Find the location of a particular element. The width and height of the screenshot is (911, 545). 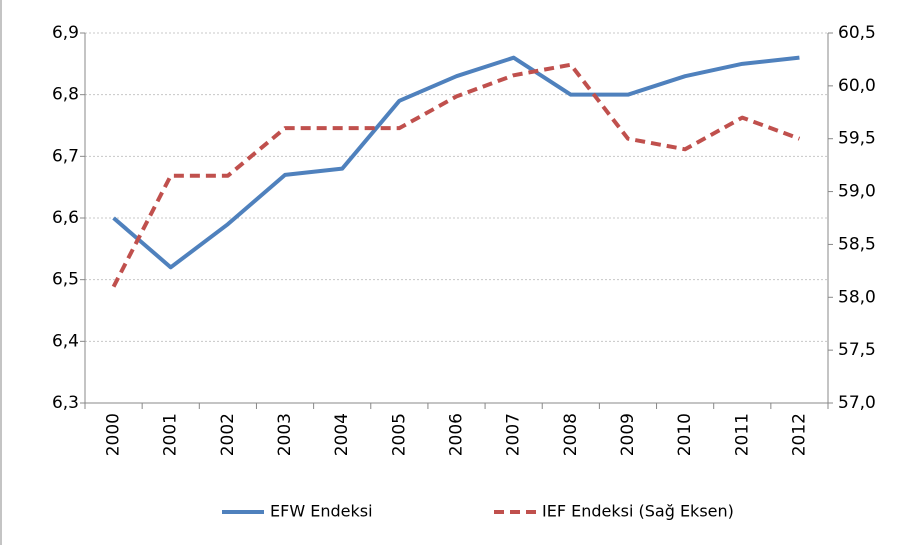

x-tick-label: 2006 is located at coordinates (457, 434).